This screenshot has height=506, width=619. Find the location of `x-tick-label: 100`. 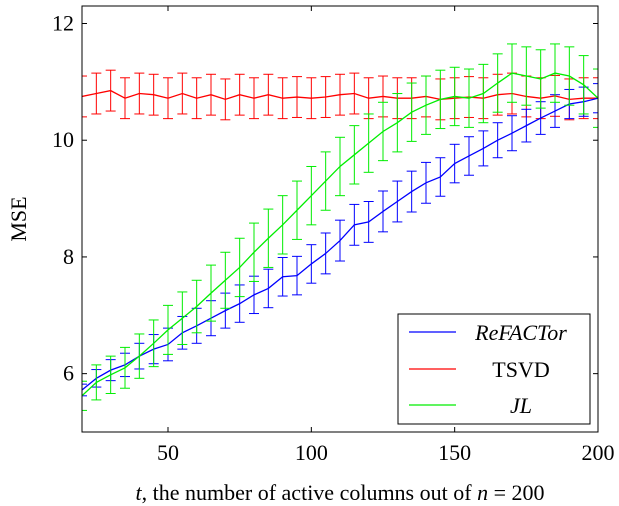

x-tick-label: 100 is located at coordinates (311, 452).